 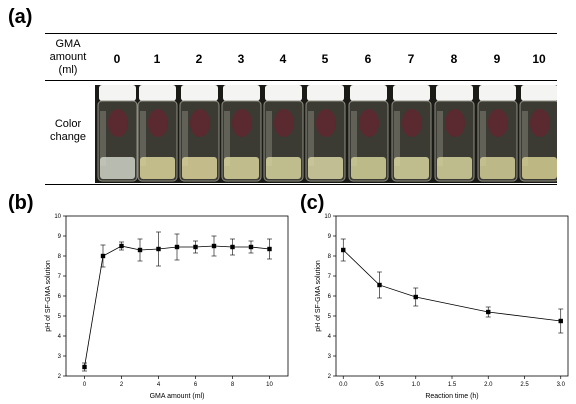 I want to click on amount-label-2: 2, so click(x=199, y=59).